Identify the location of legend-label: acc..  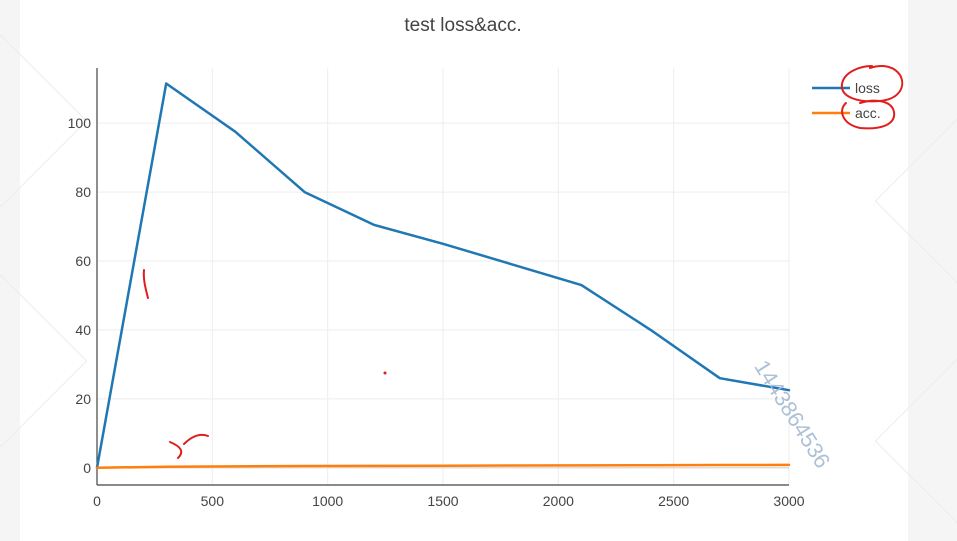
(868, 113).